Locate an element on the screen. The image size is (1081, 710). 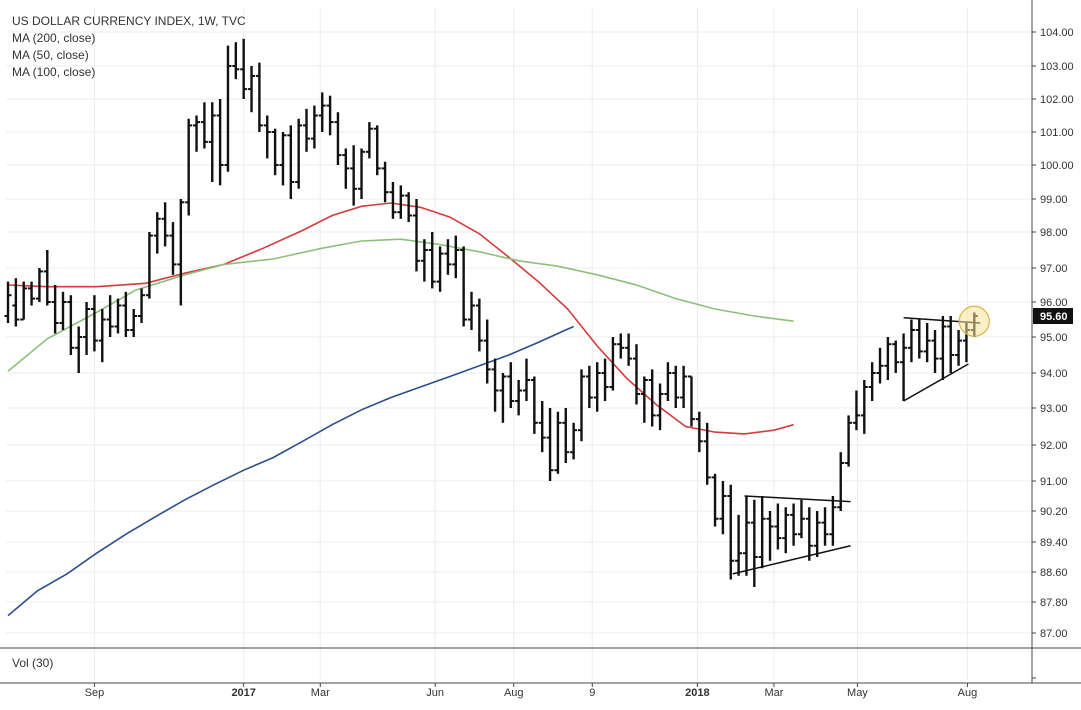
chart-title: US DOLLAR CURRENCY INDEX, 1W, TVC is located at coordinates (129, 21).